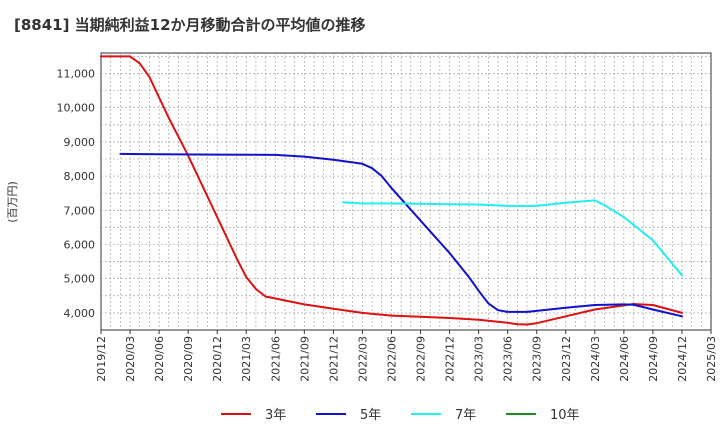  Describe the element at coordinates (333, 359) in the screenshot. I see `x-tick-label: 2021/12` at that location.